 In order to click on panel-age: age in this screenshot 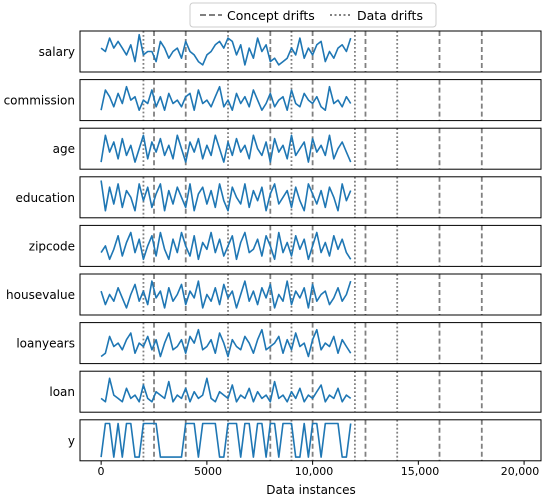, I will do `click(297, 148)`.